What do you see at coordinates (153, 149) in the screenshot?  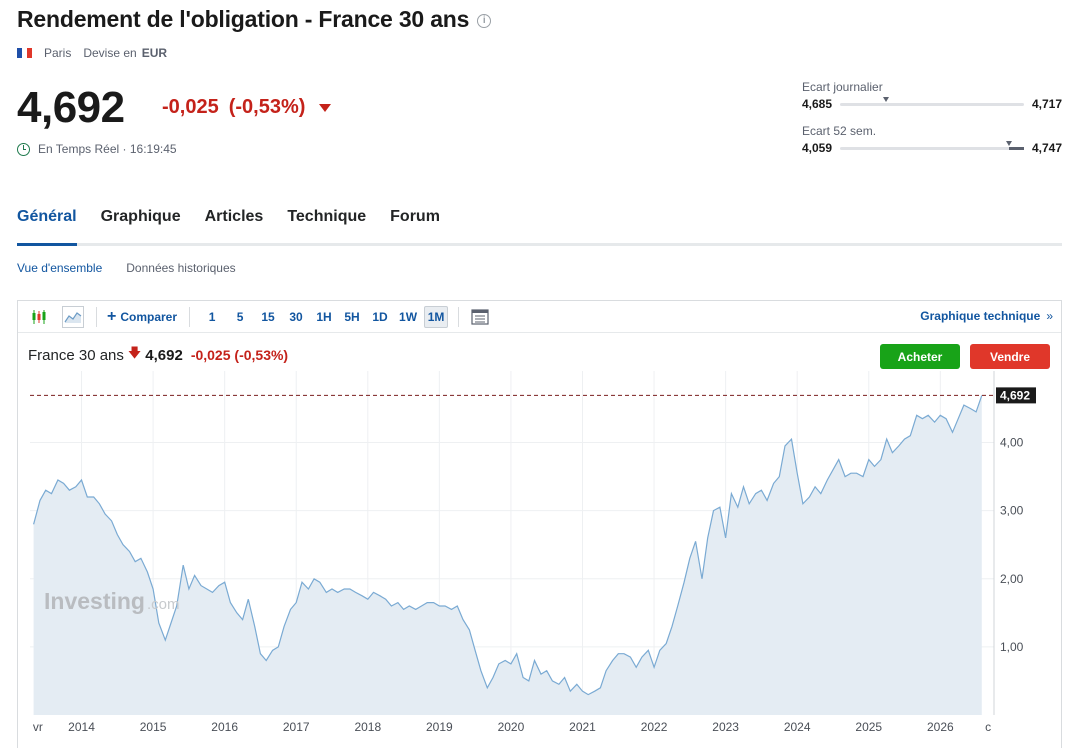 I see `quote-time: 16:19:45` at bounding box center [153, 149].